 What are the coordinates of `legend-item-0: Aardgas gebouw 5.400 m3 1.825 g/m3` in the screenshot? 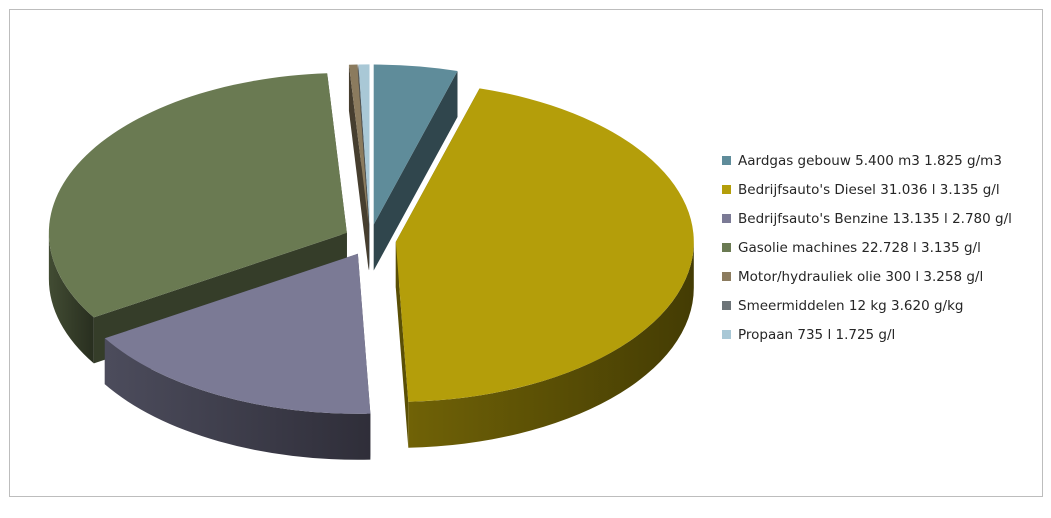 It's located at (867, 160).